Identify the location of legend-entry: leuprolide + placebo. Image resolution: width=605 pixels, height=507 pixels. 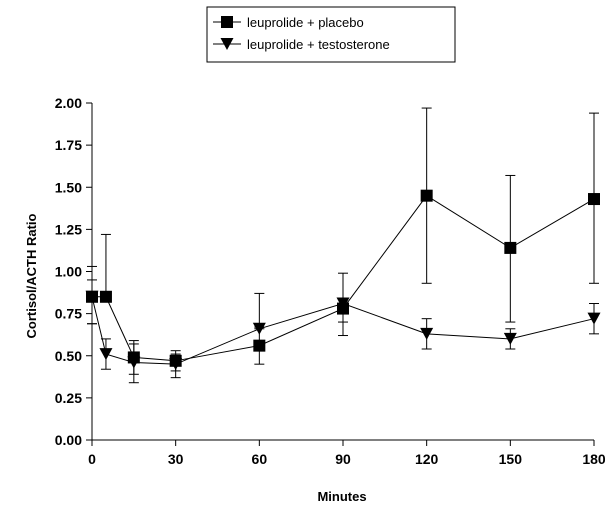
(288, 22).